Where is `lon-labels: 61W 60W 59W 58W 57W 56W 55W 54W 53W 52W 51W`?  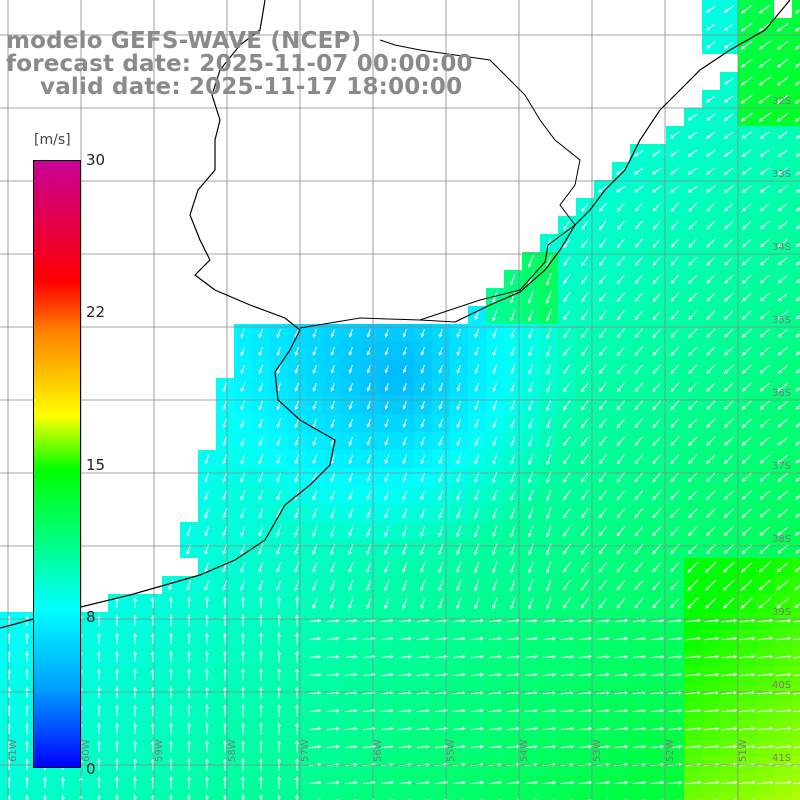
lon-labels: 61W 60W 59W 58W 57W 56W 55W 54W 53W 52W 51W is located at coordinates (378, 750).